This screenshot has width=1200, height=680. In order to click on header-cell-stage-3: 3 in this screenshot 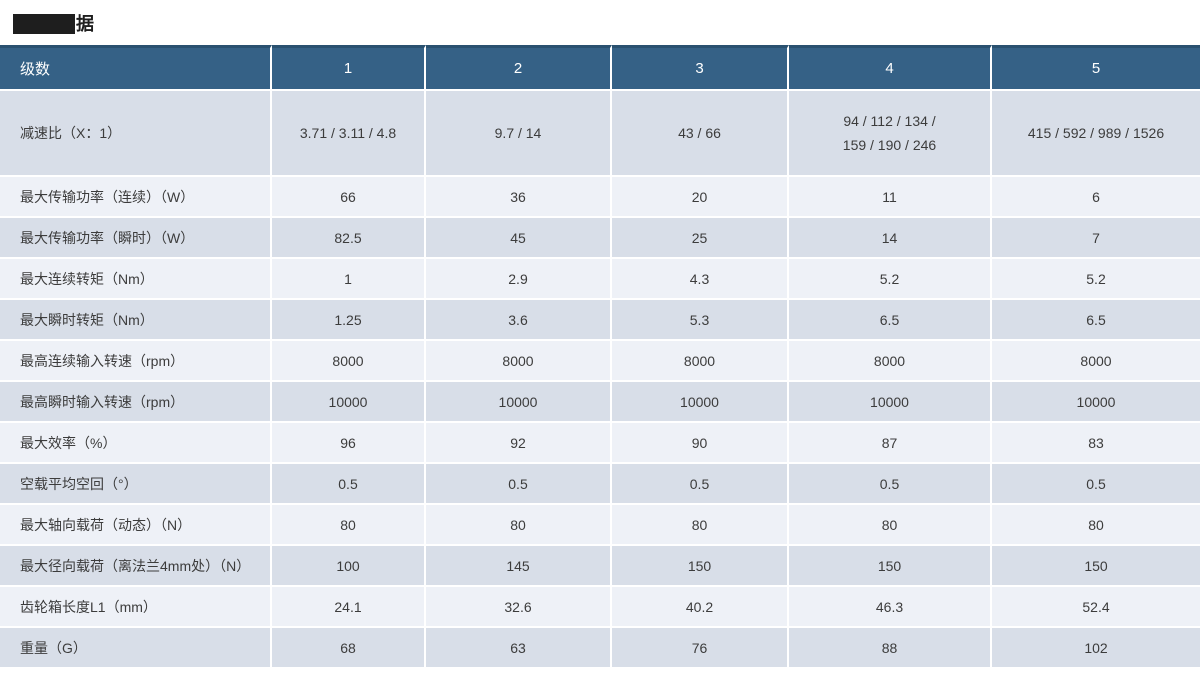, I will do `click(700, 68)`.